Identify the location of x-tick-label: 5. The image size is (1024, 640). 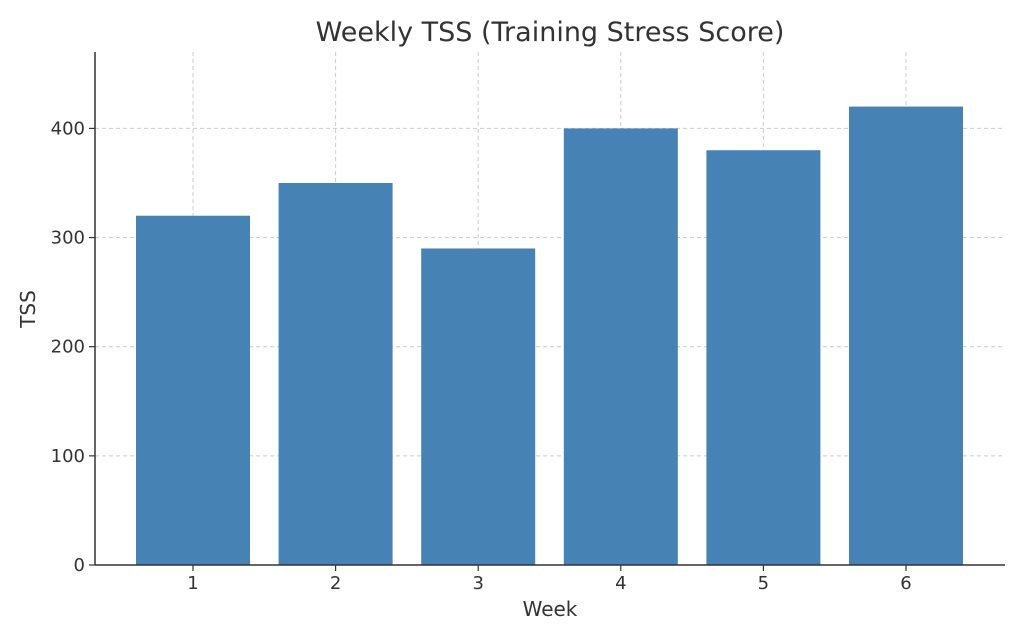
(763, 583).